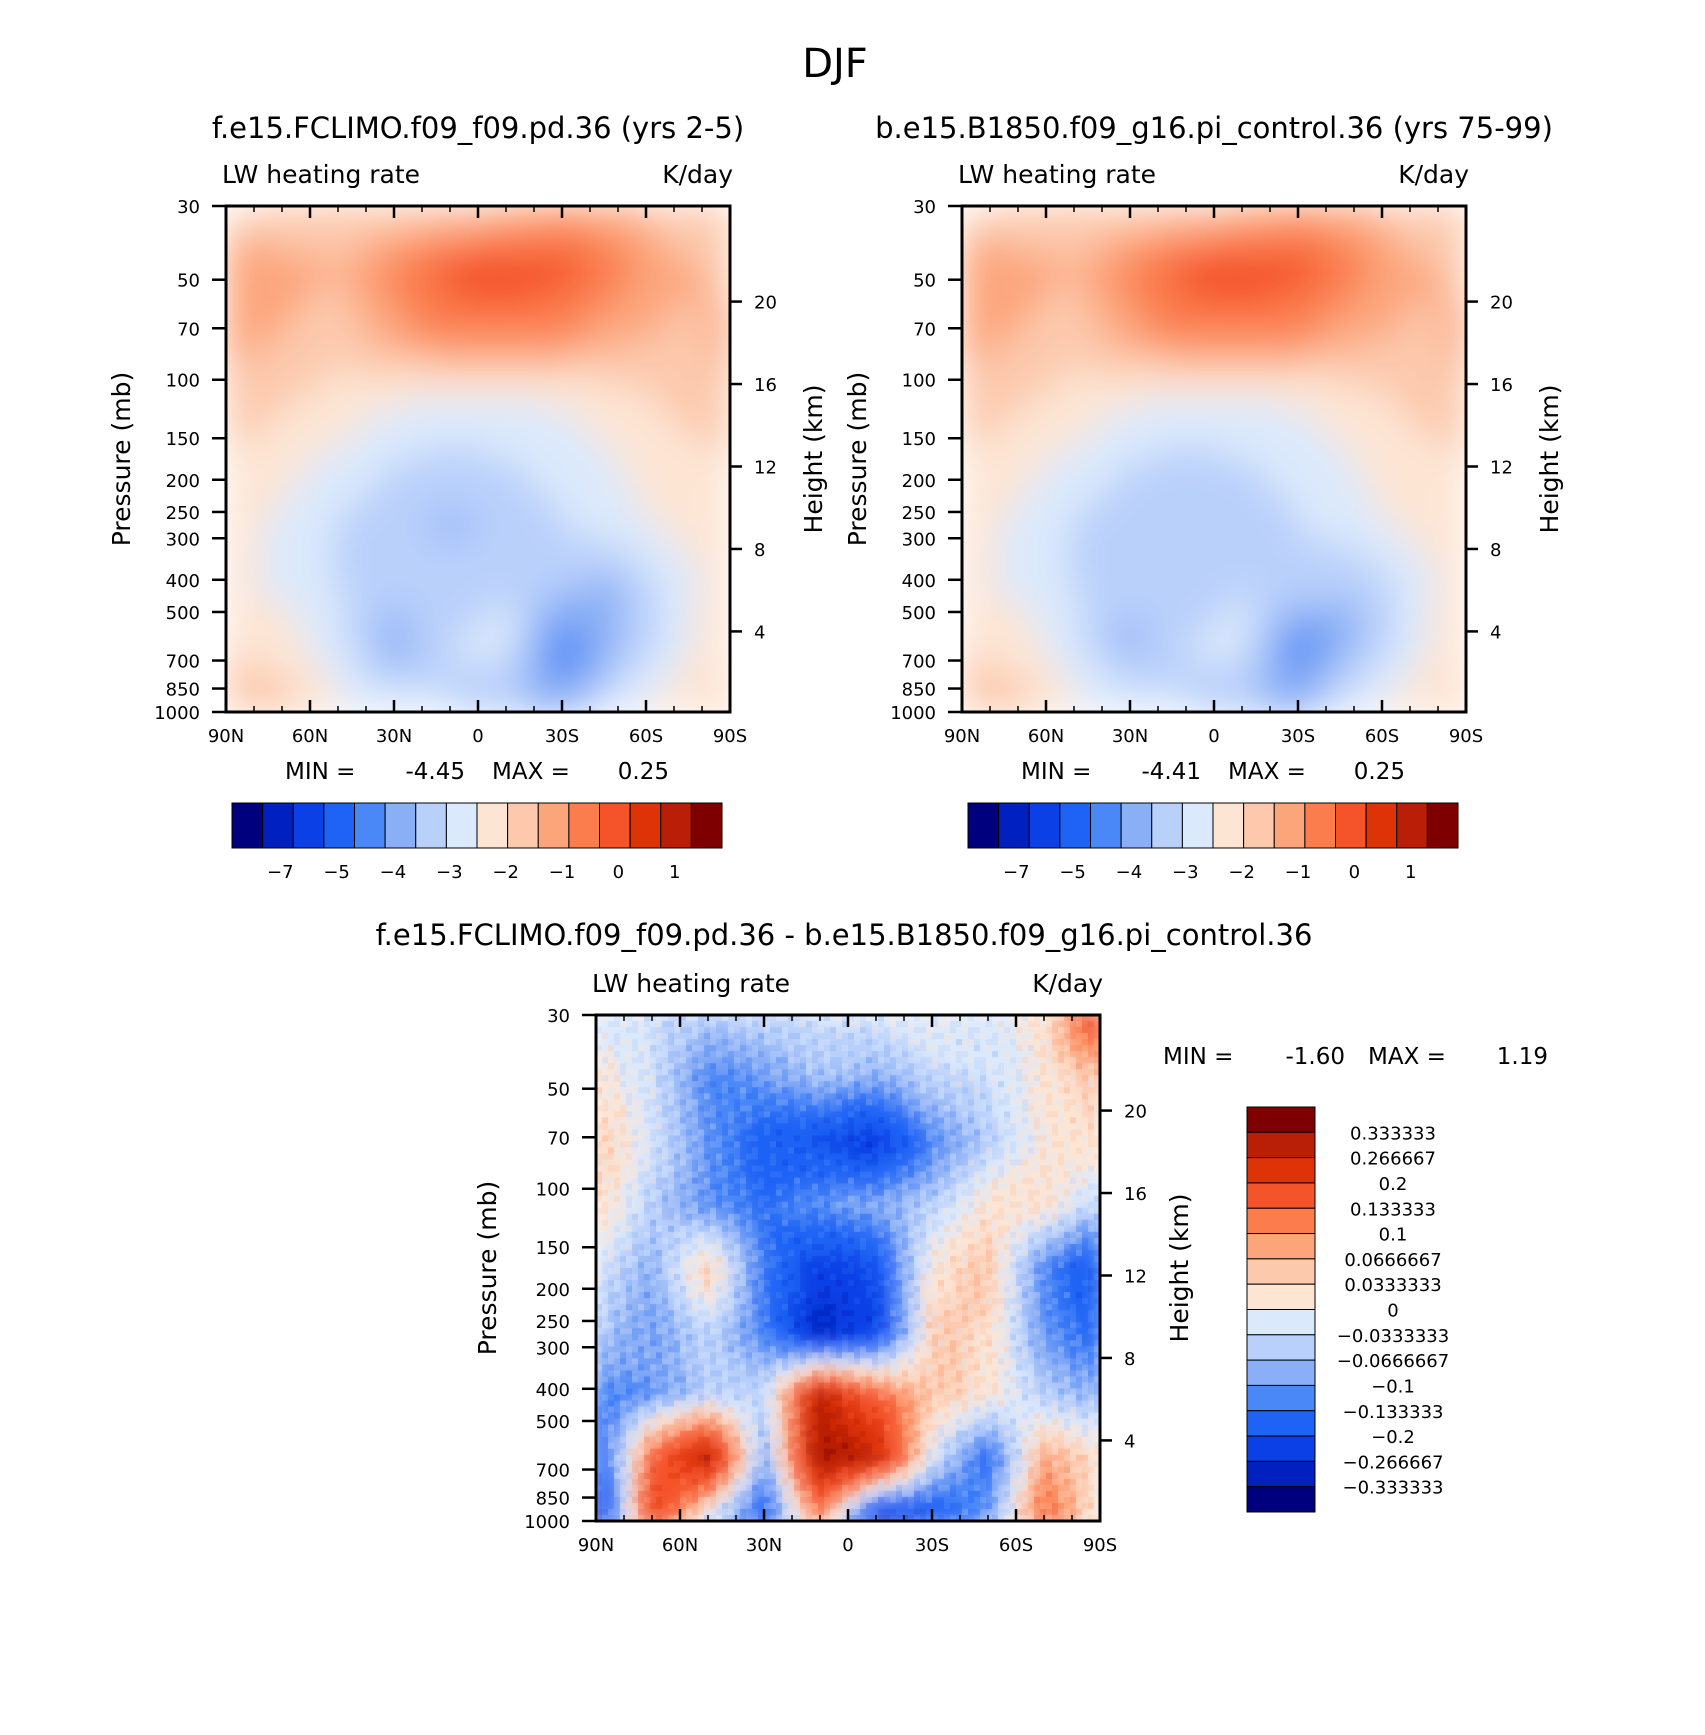  What do you see at coordinates (393, 872) in the screenshot?
I see `colorbar-label: −4` at bounding box center [393, 872].